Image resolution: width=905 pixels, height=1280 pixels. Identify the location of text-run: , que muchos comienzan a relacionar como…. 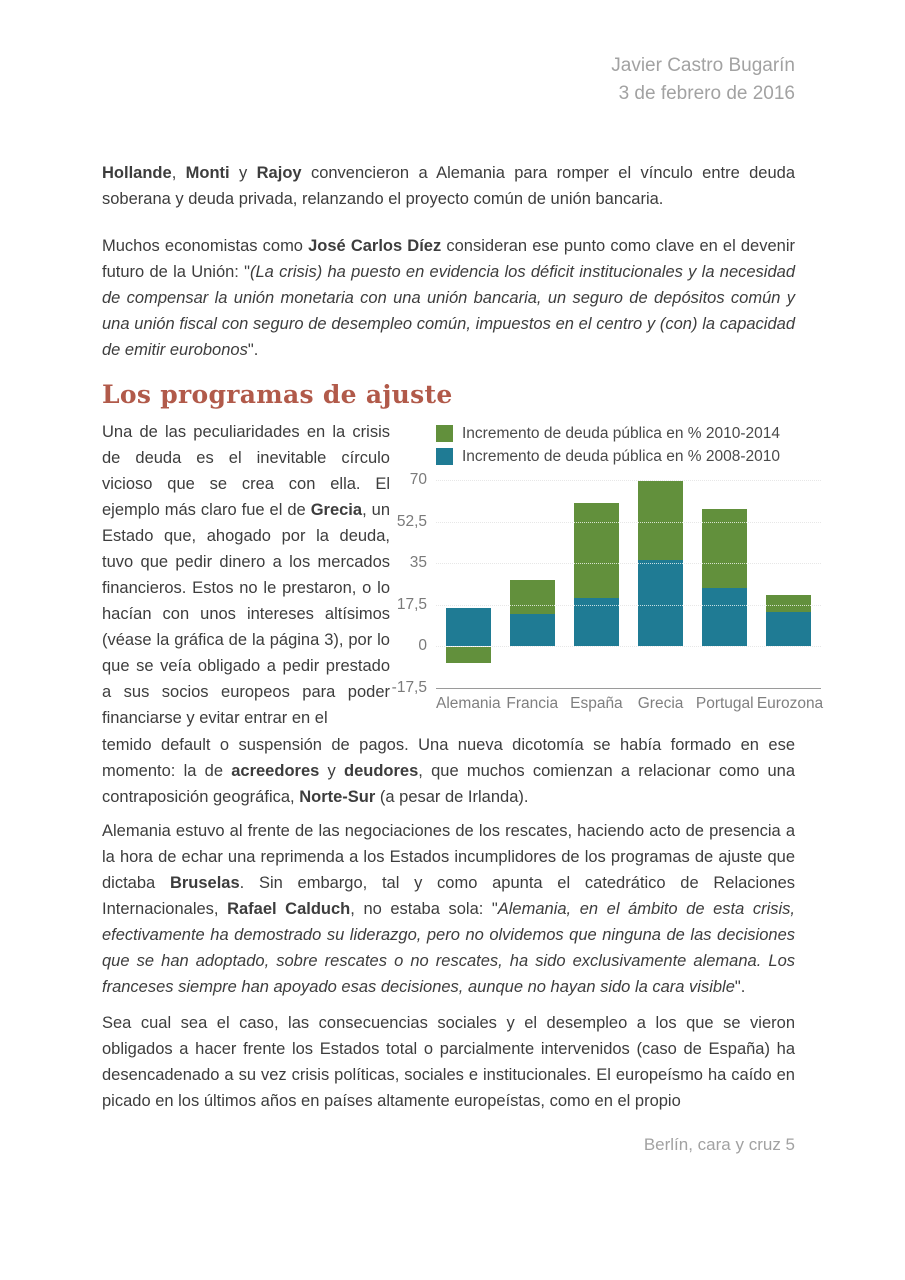
(449, 784).